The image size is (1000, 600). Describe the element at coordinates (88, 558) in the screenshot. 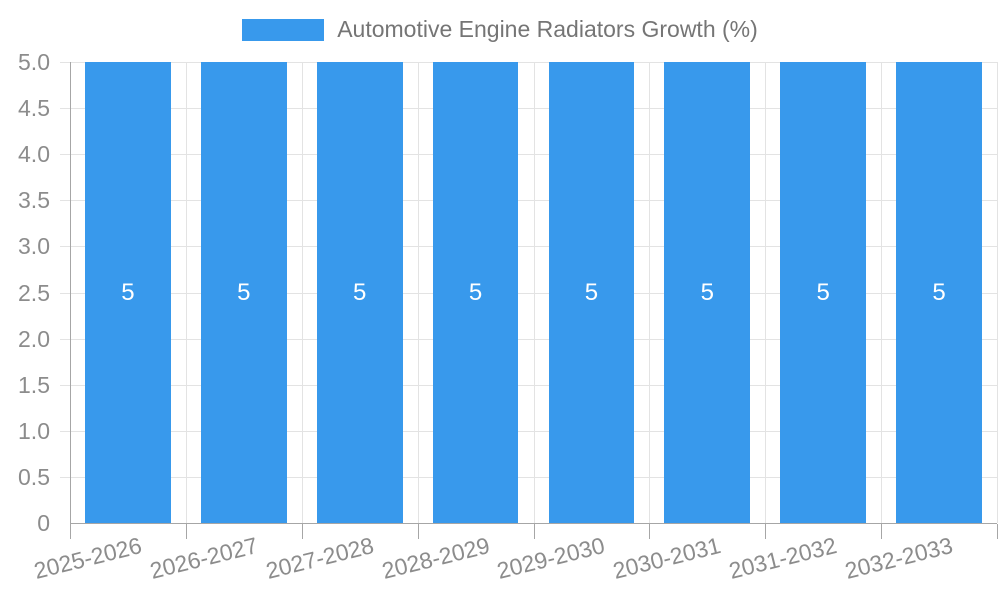

I see `x-axis-tick-label: 2025-2026` at that location.